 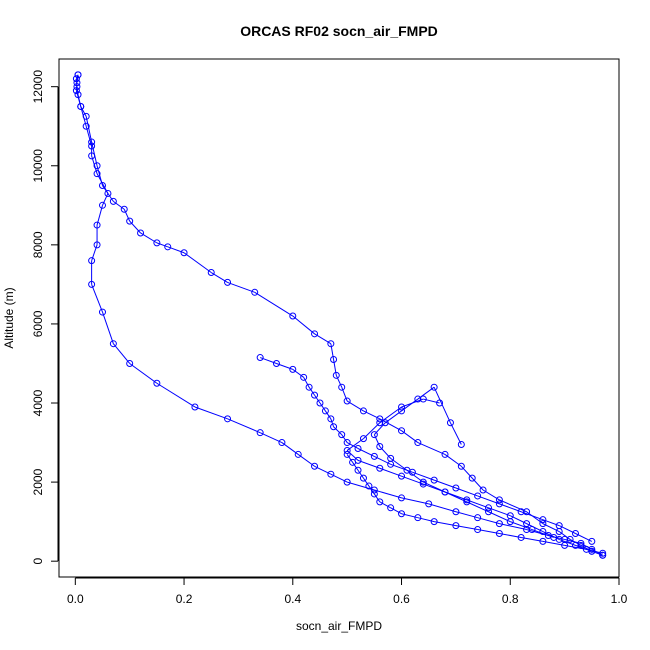 What do you see at coordinates (38, 87) in the screenshot?
I see `y-tick-label: 12000` at bounding box center [38, 87].